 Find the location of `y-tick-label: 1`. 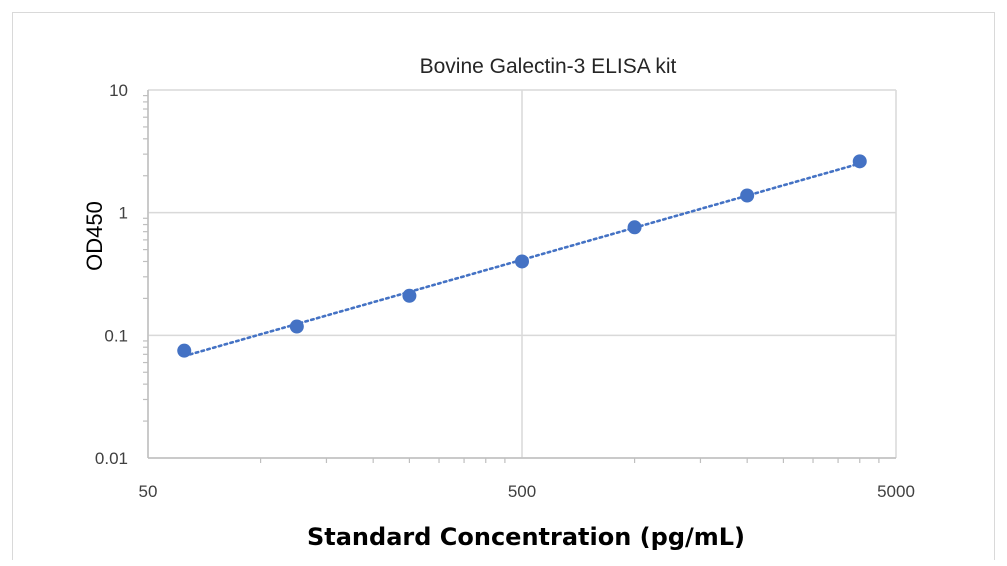

y-tick-label: 1 is located at coordinates (123, 213).